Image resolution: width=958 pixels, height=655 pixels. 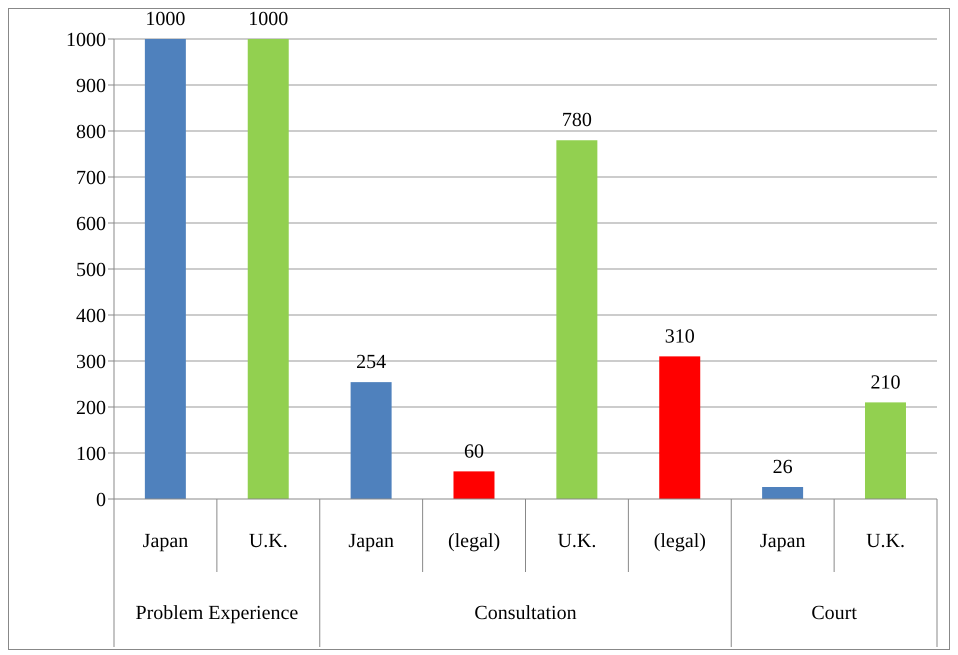 What do you see at coordinates (577, 120) in the screenshot?
I see `data-label: 780` at bounding box center [577, 120].